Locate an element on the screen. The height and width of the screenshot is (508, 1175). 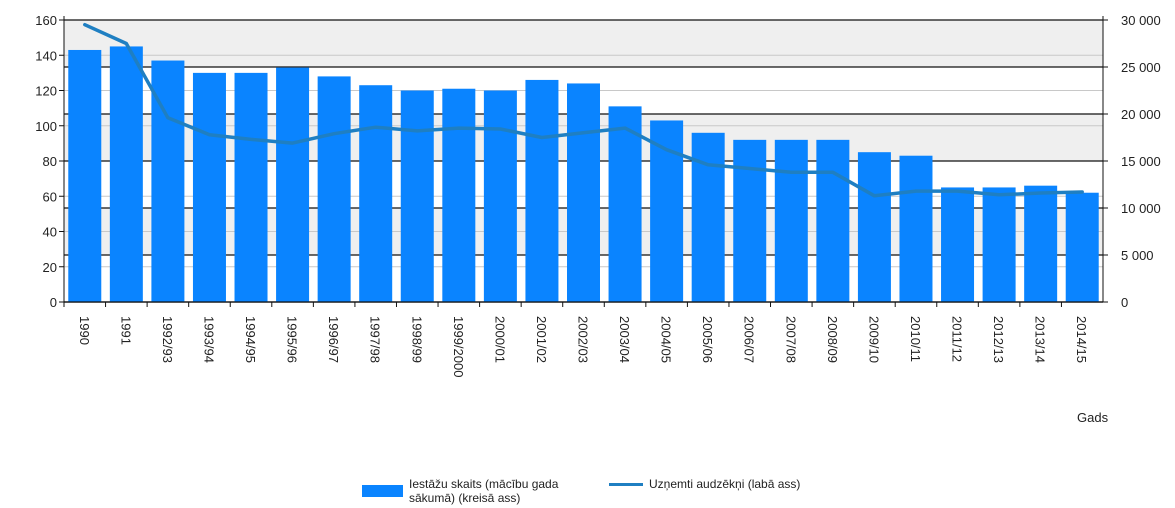
right-tick-label: 5 000 is located at coordinates (1137, 255).